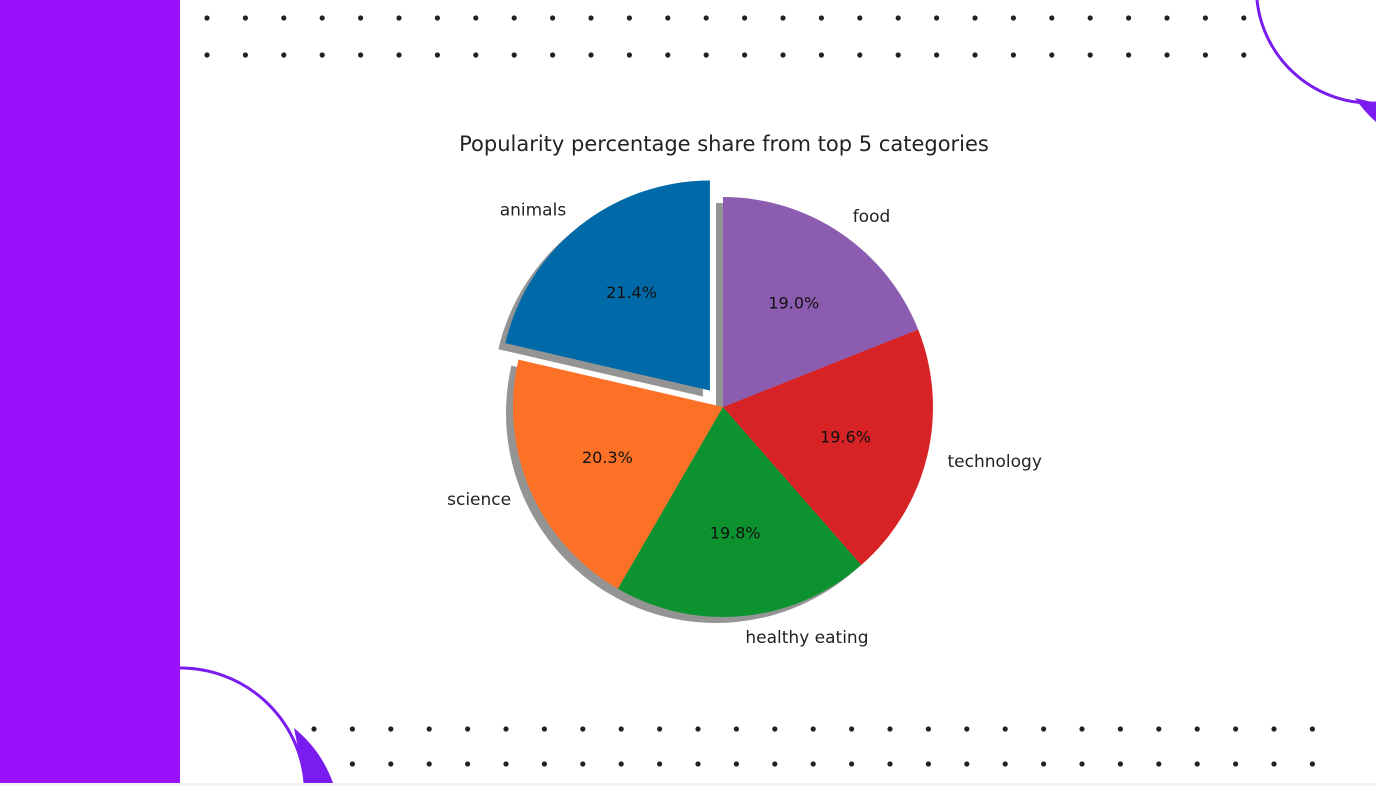 This screenshot has height=786, width=1376. What do you see at coordinates (793, 303) in the screenshot?
I see `percent-label: 19.0%` at bounding box center [793, 303].